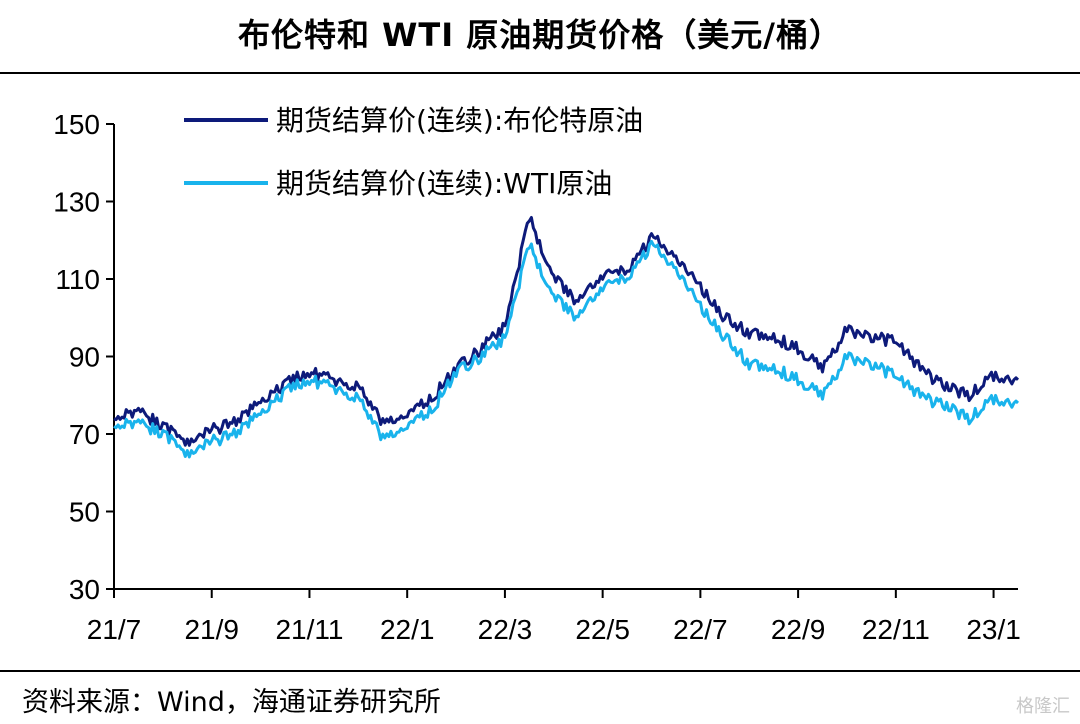  I want to click on y-tick-label: 110, so click(77, 279).